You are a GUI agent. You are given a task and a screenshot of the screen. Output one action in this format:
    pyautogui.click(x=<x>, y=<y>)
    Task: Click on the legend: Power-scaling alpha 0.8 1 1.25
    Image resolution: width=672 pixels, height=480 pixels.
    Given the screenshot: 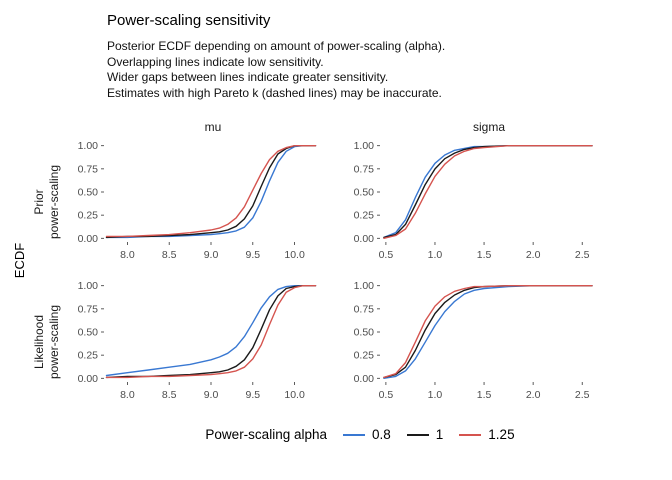 What is the action you would take?
    pyautogui.click(x=360, y=434)
    